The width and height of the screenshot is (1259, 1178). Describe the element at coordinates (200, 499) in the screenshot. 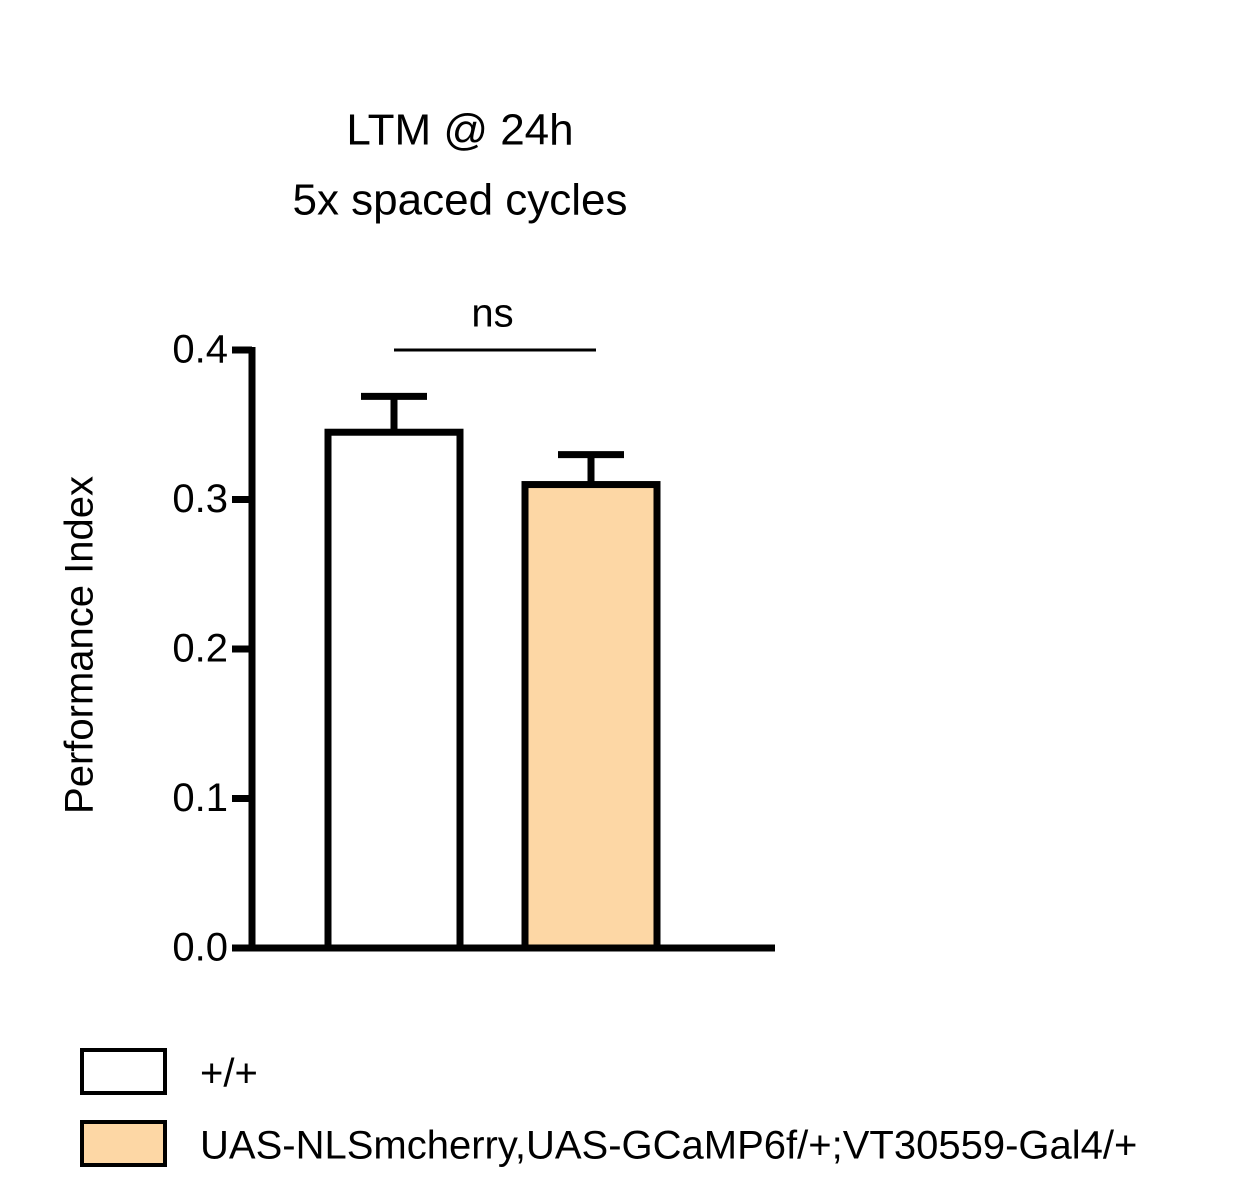

I see `y-tick-label: 0.3` at that location.